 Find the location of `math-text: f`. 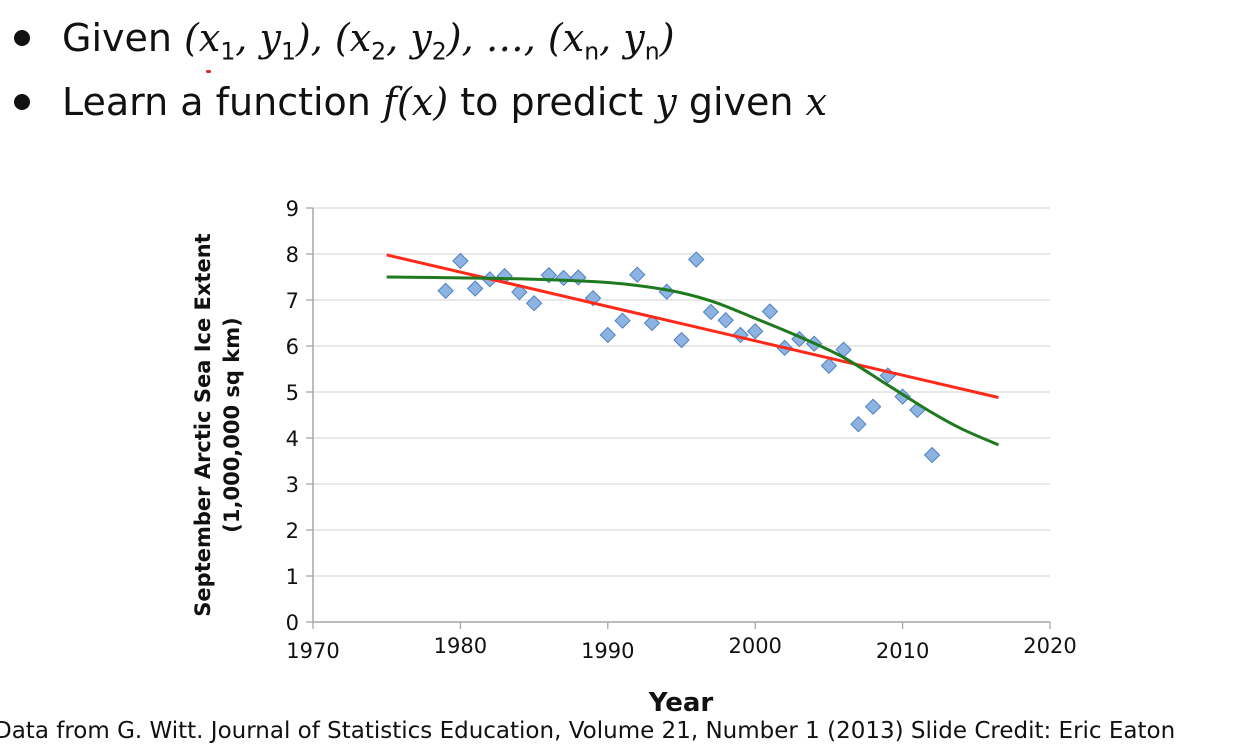

math-text: f is located at coordinates (390, 102).